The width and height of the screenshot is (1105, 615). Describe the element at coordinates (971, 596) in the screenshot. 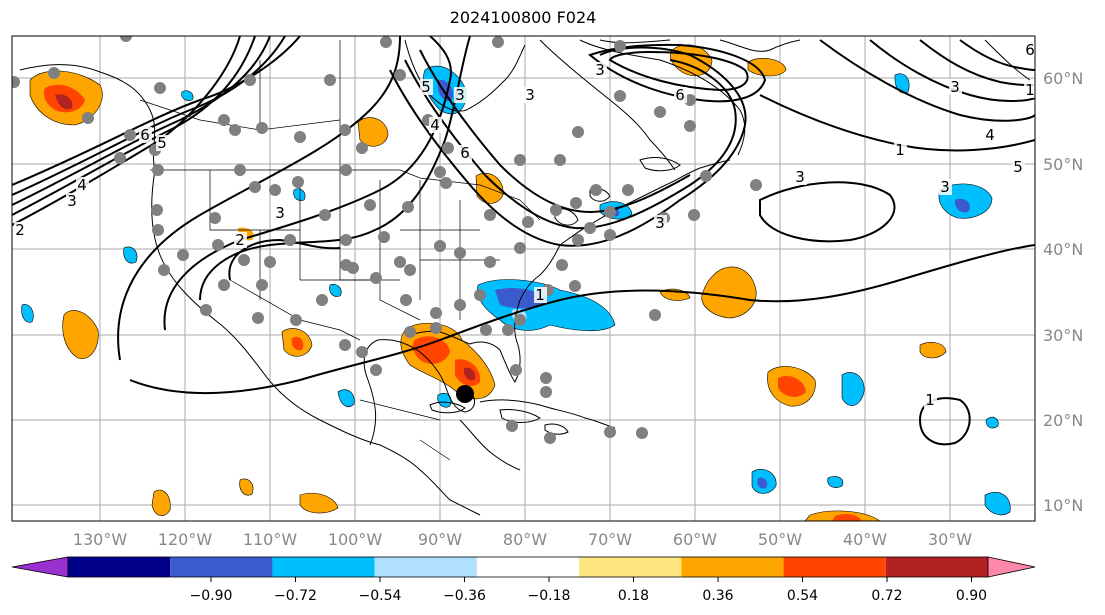

I see `colorbar-tick-label: 0.90` at that location.